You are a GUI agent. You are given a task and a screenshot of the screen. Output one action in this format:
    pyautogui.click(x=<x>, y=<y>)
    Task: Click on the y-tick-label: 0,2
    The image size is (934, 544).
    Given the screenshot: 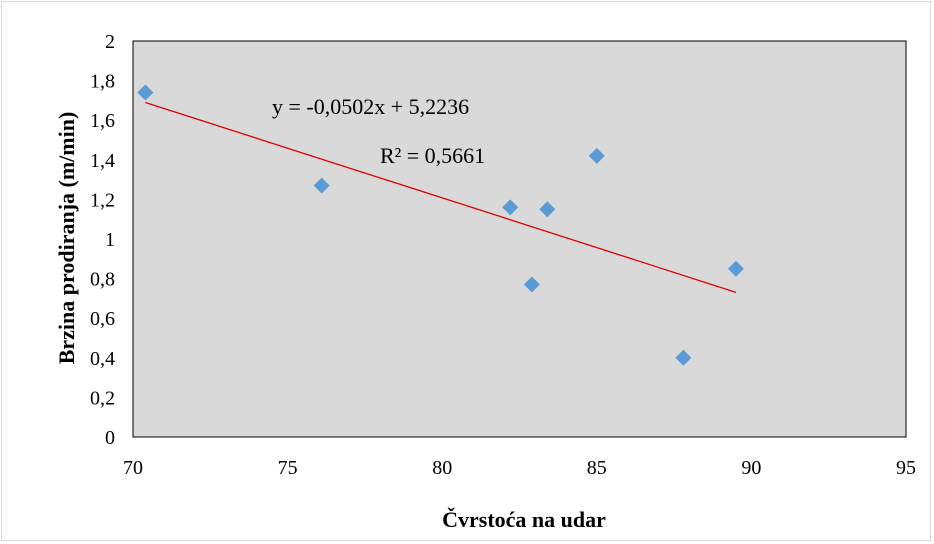 What is the action you would take?
    pyautogui.click(x=102, y=398)
    